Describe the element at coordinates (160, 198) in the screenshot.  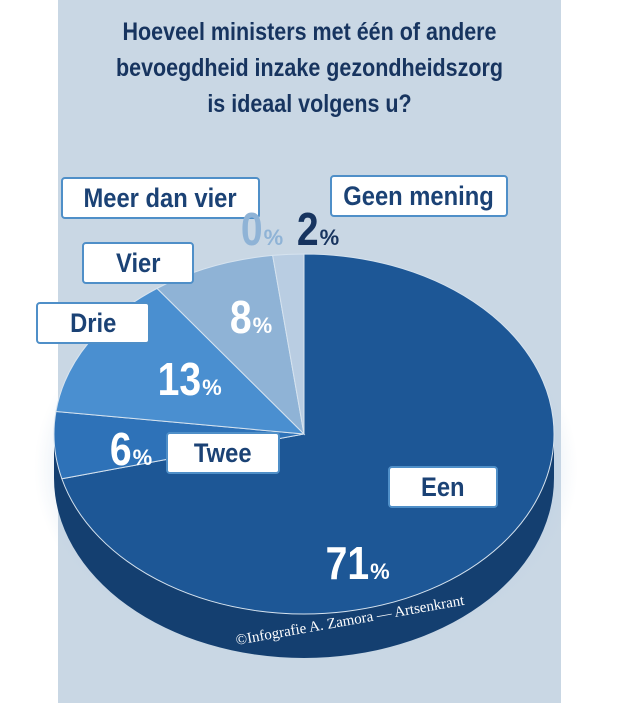
I see `label-meer-dan-vier: Meer dan vier` at that location.